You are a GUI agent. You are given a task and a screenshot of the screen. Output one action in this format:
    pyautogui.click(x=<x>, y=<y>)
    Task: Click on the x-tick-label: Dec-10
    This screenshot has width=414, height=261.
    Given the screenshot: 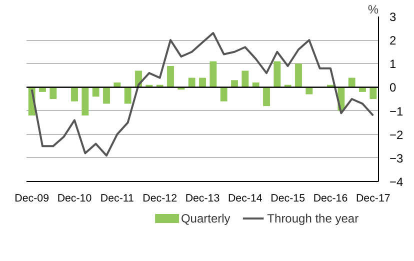 What is the action you would take?
    pyautogui.click(x=74, y=198)
    